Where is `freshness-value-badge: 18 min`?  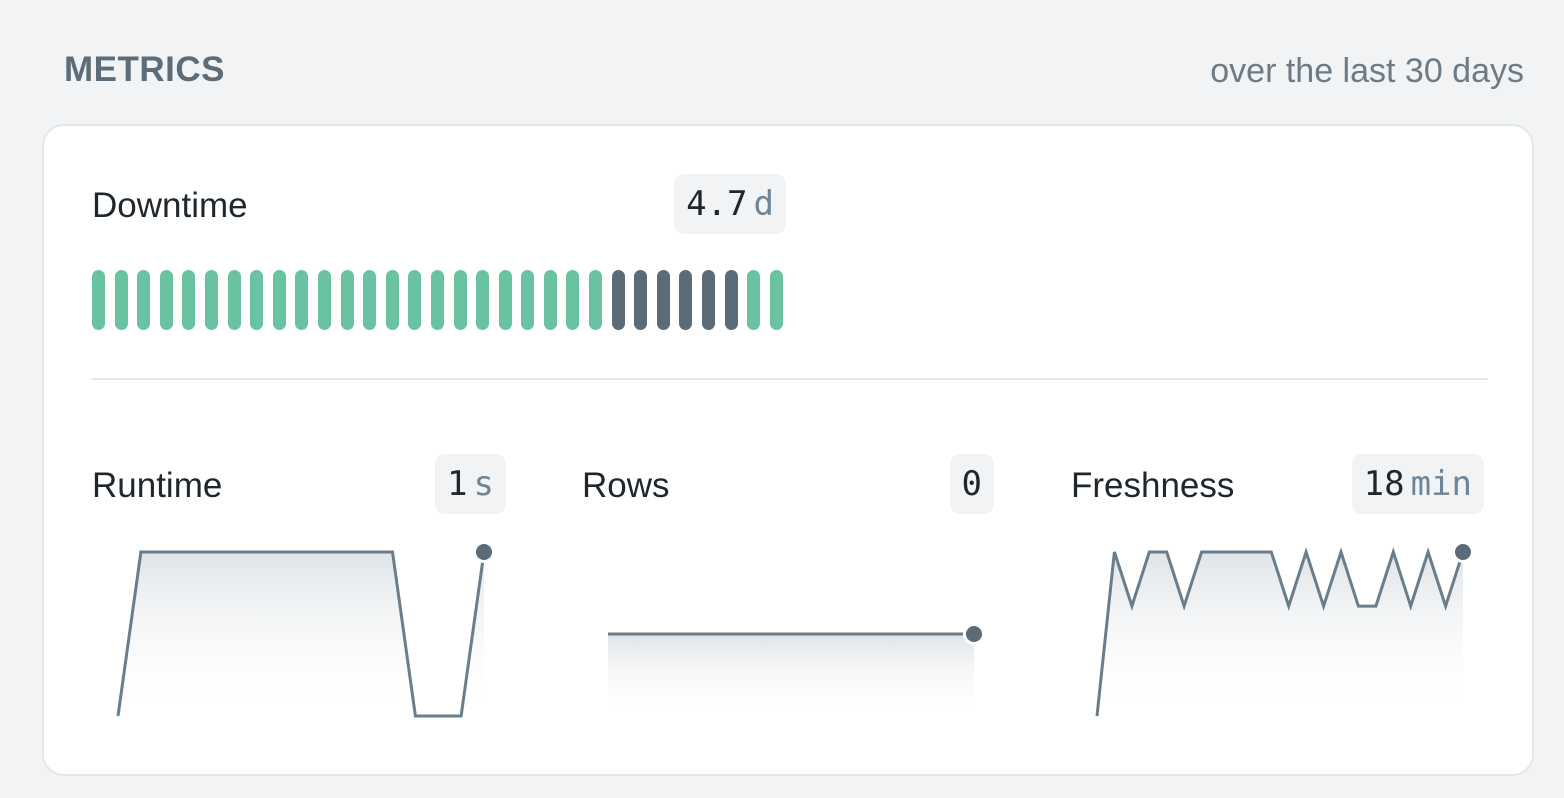
freshness-value-badge: 18 min is located at coordinates (1417, 484).